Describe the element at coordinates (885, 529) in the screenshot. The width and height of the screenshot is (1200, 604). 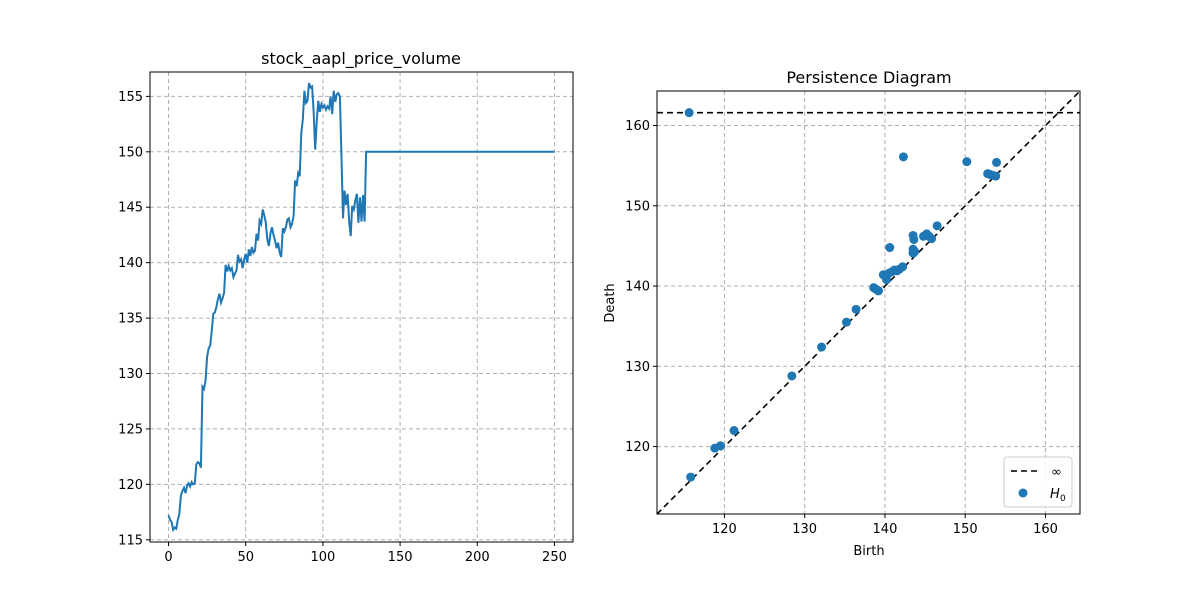
I see `chart2-x-tick-label: 140` at that location.